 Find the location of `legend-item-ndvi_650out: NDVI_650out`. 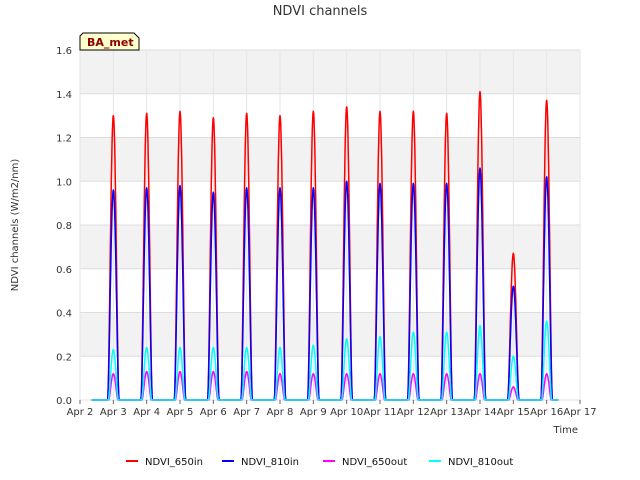

legend-item-ndvi_650out: NDVI_650out is located at coordinates (365, 462).